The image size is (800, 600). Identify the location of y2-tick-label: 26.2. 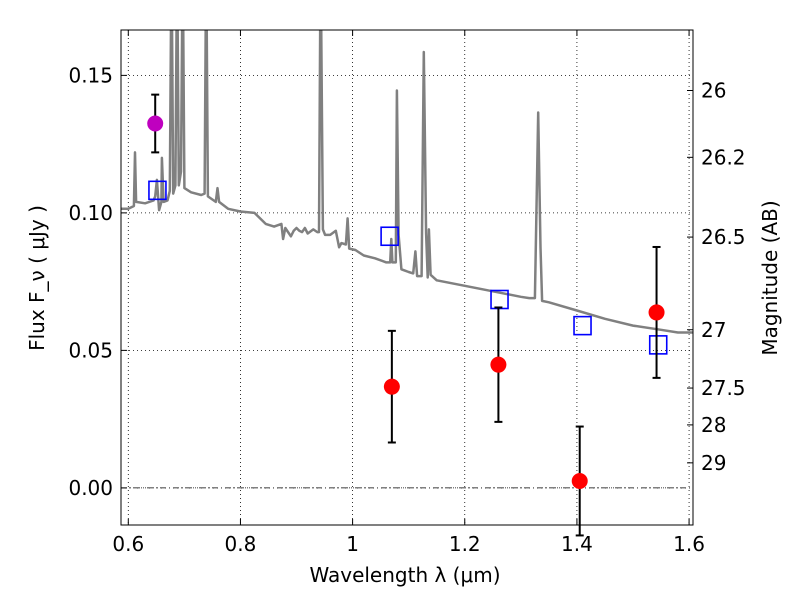
(723, 157).